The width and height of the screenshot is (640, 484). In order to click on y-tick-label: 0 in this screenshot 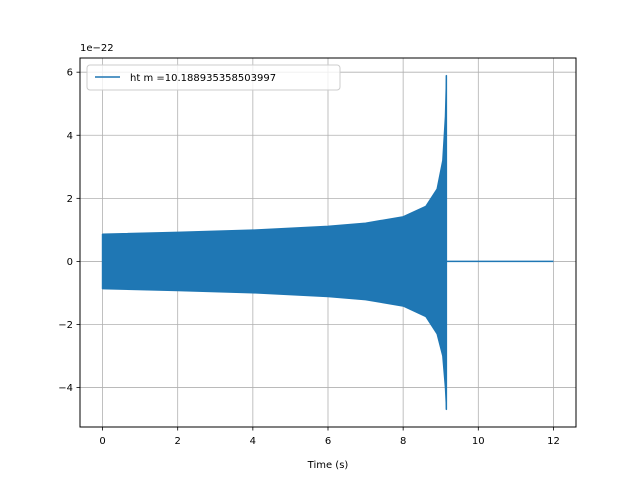, I will do `click(70, 262)`.